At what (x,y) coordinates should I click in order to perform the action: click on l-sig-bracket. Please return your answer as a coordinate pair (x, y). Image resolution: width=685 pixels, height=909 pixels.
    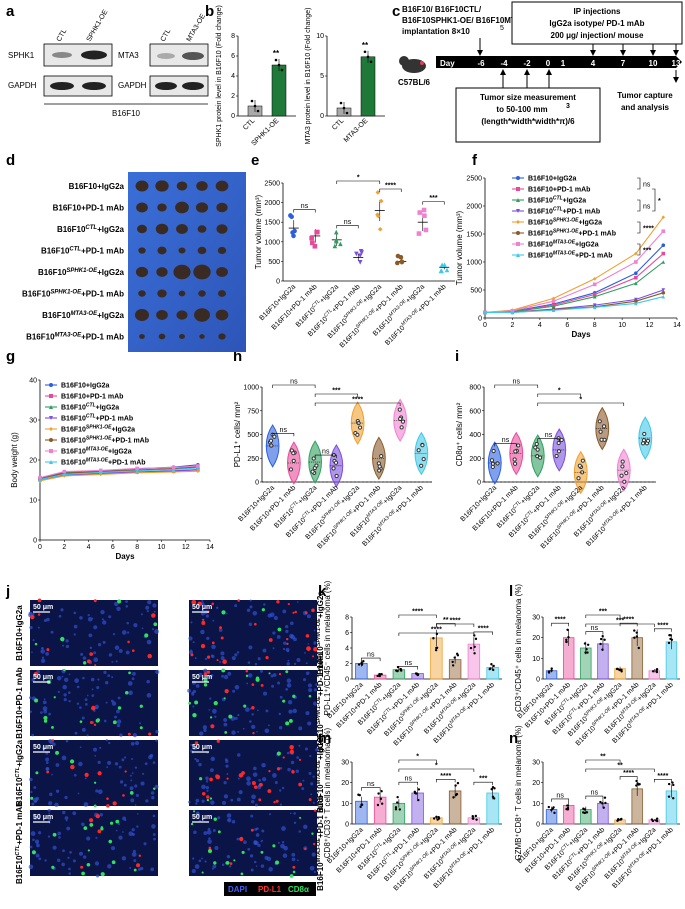
    Looking at the image, I should click on (628, 624).